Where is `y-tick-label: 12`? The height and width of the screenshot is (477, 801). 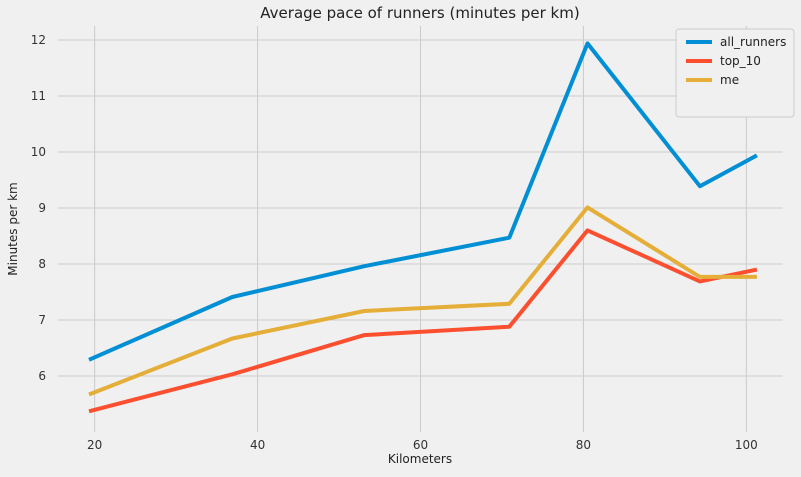
y-tick-label: 12 is located at coordinates (38, 40).